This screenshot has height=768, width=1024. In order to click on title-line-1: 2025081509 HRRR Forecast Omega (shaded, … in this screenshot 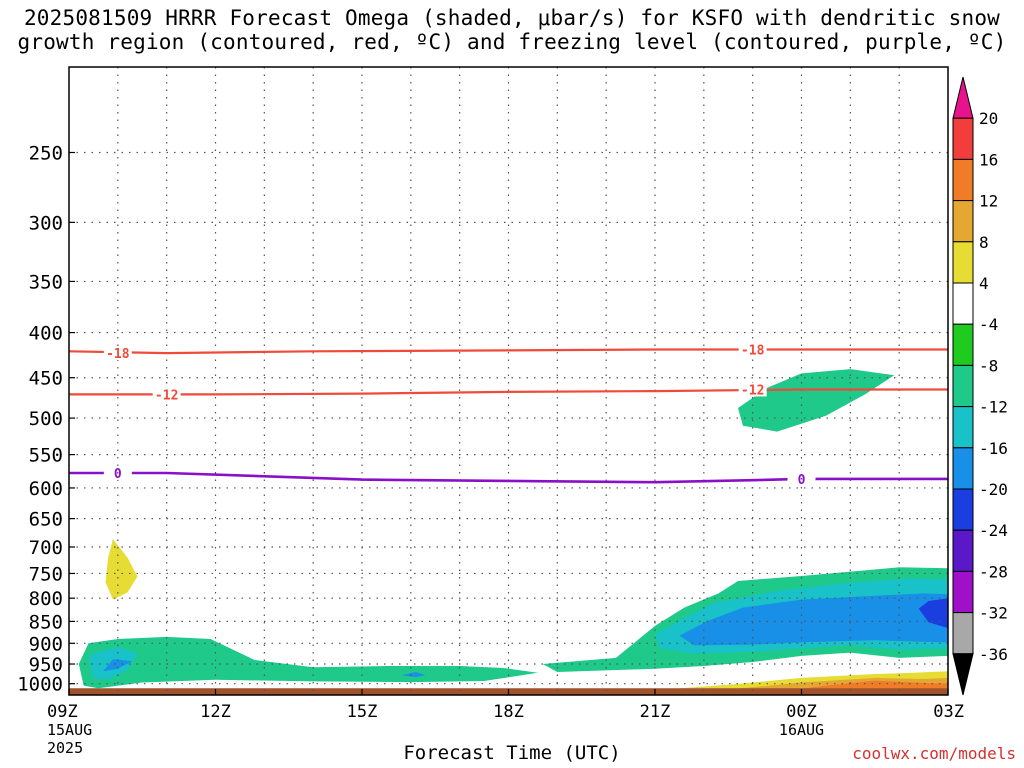, I will do `click(512, 18)`.